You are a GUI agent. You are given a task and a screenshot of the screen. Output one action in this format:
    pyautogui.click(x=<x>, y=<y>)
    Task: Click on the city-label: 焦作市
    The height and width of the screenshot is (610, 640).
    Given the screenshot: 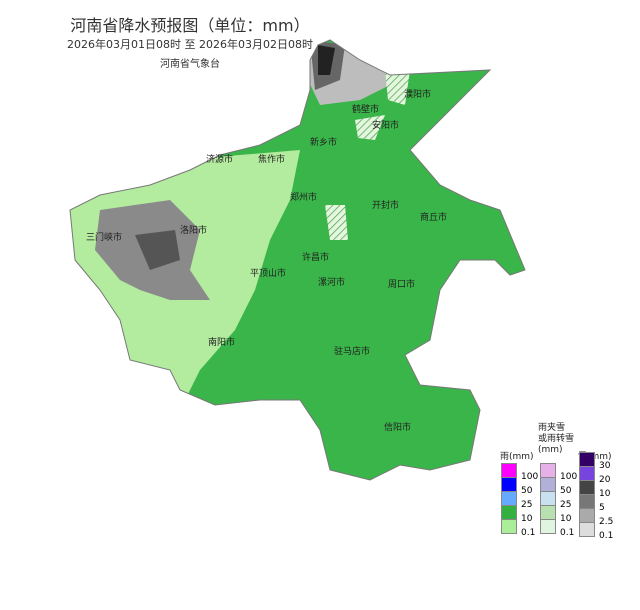 What is the action you would take?
    pyautogui.click(x=271, y=159)
    